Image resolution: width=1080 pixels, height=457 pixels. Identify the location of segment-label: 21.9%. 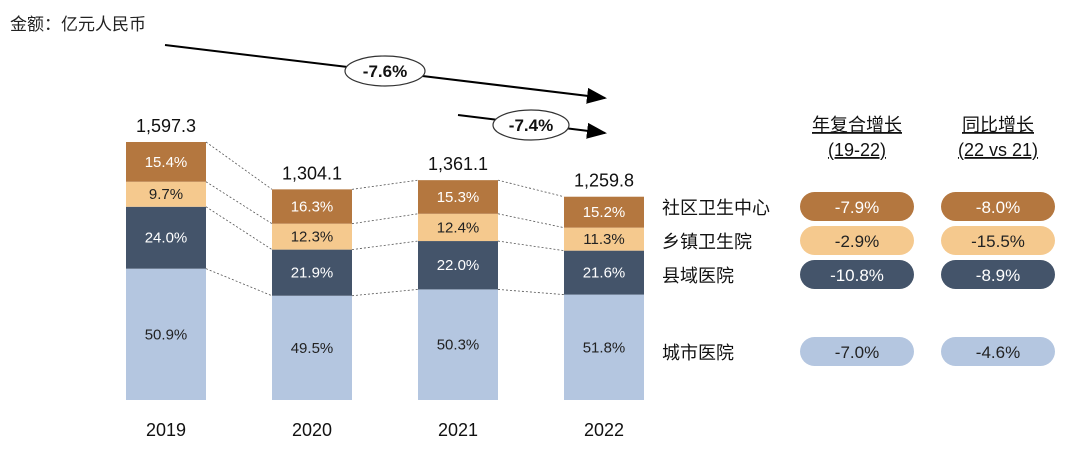
(312, 273).